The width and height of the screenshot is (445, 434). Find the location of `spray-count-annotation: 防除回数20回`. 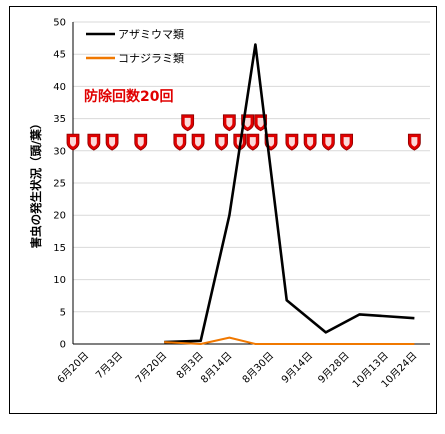

spray-count-annotation: 防除回数20回 is located at coordinates (128, 96).